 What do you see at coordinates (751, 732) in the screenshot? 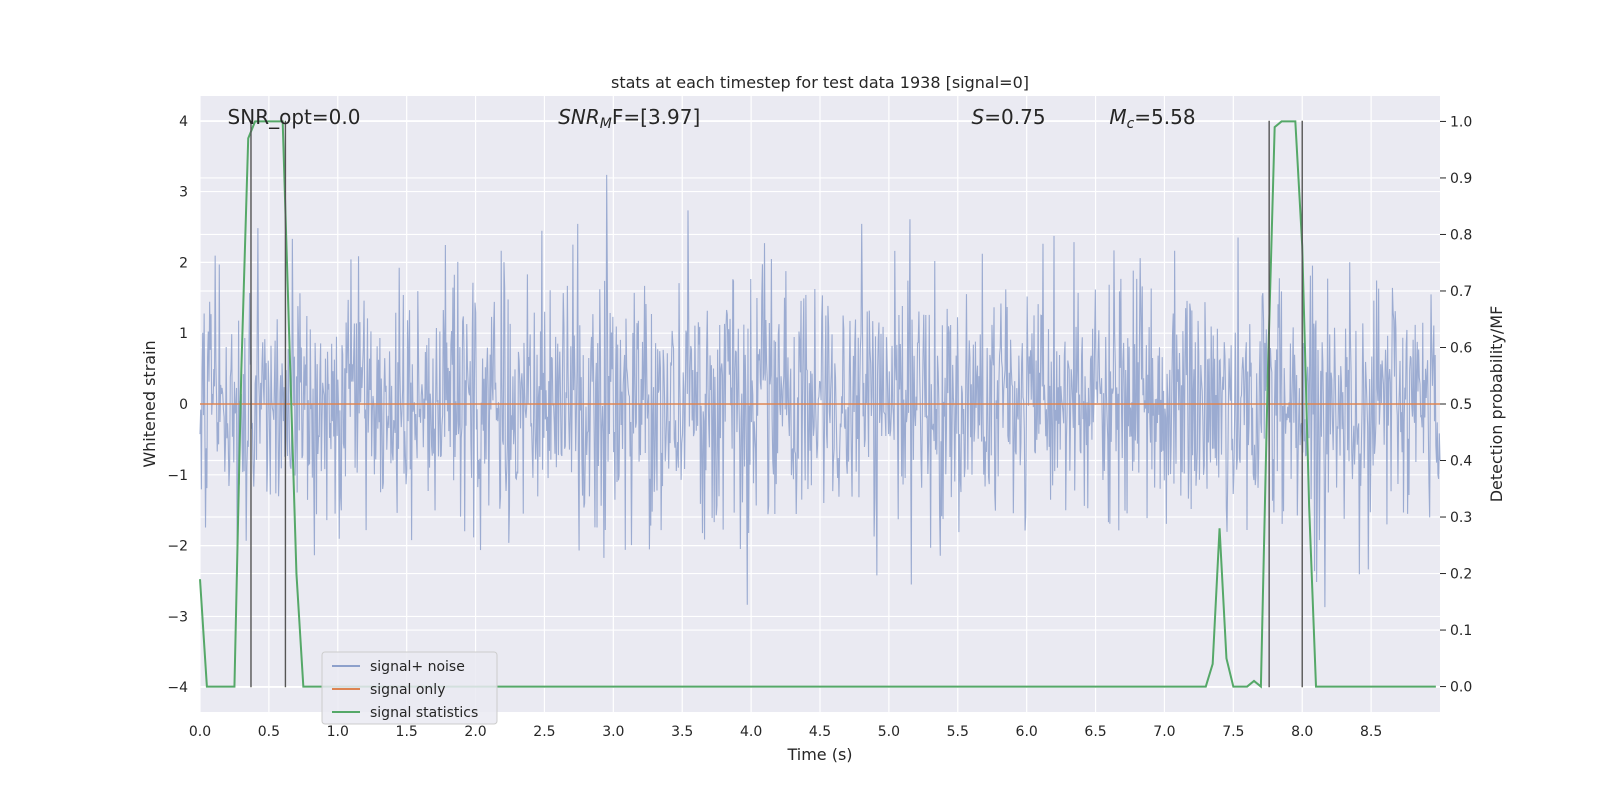
I see `x-tick-label: 4.0` at bounding box center [751, 732].